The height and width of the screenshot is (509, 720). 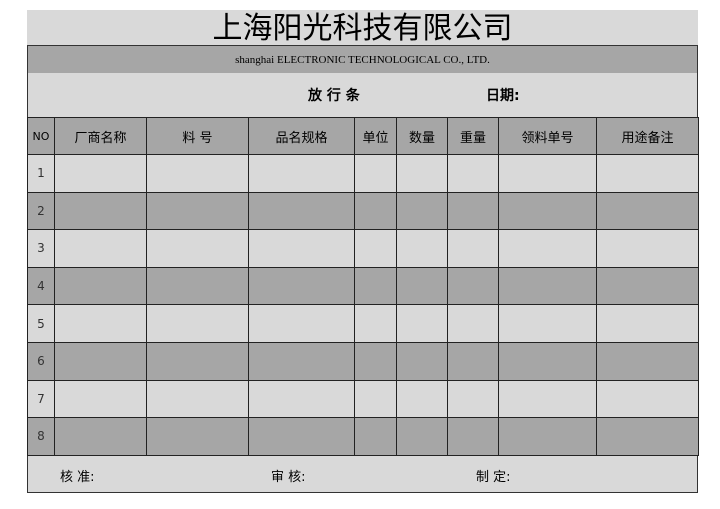 I want to click on column-header: 用途备注, so click(x=647, y=136).